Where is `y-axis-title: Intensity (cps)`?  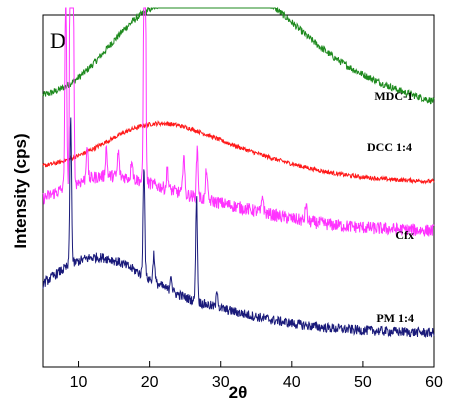 y-axis-title: Intensity (cps) is located at coordinates (20, 190).